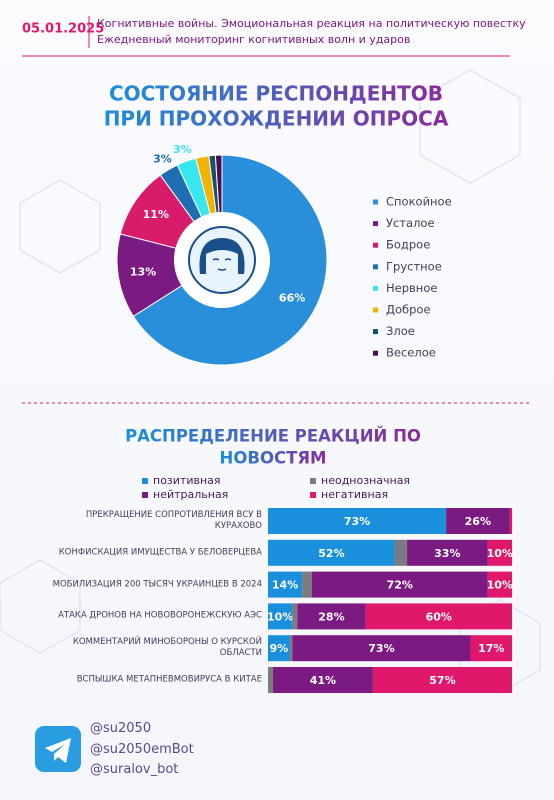 This screenshot has height=800, width=554. I want to click on bar-label: 33%, so click(447, 553).